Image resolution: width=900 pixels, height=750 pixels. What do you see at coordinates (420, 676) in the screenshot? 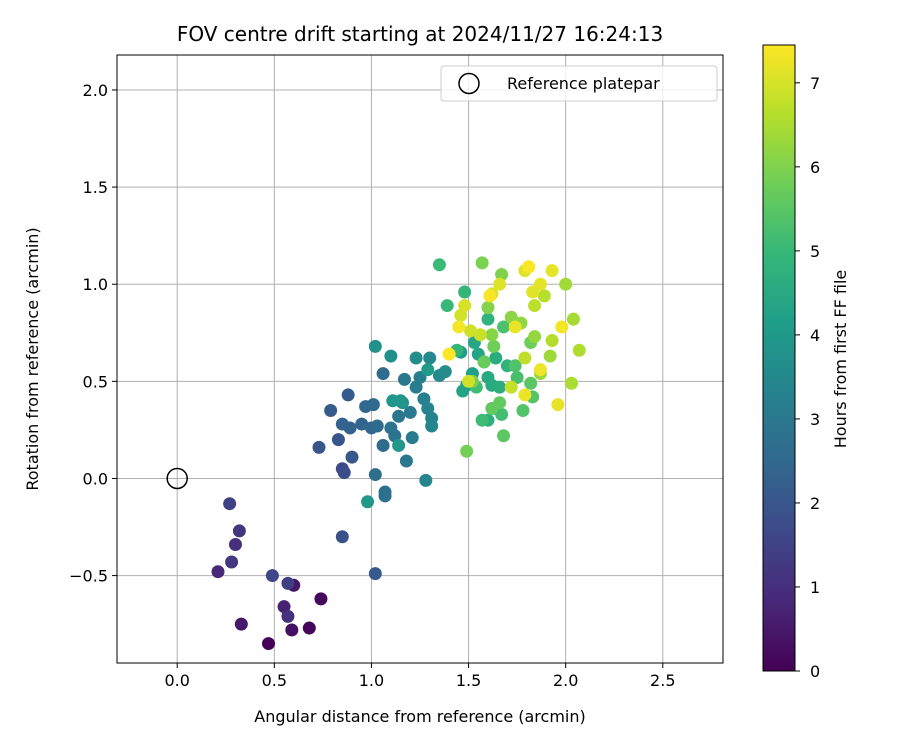
I see `x-axis-ticks: 0.0 0.5 1.0 1.5 2.0 2.5` at bounding box center [420, 676].